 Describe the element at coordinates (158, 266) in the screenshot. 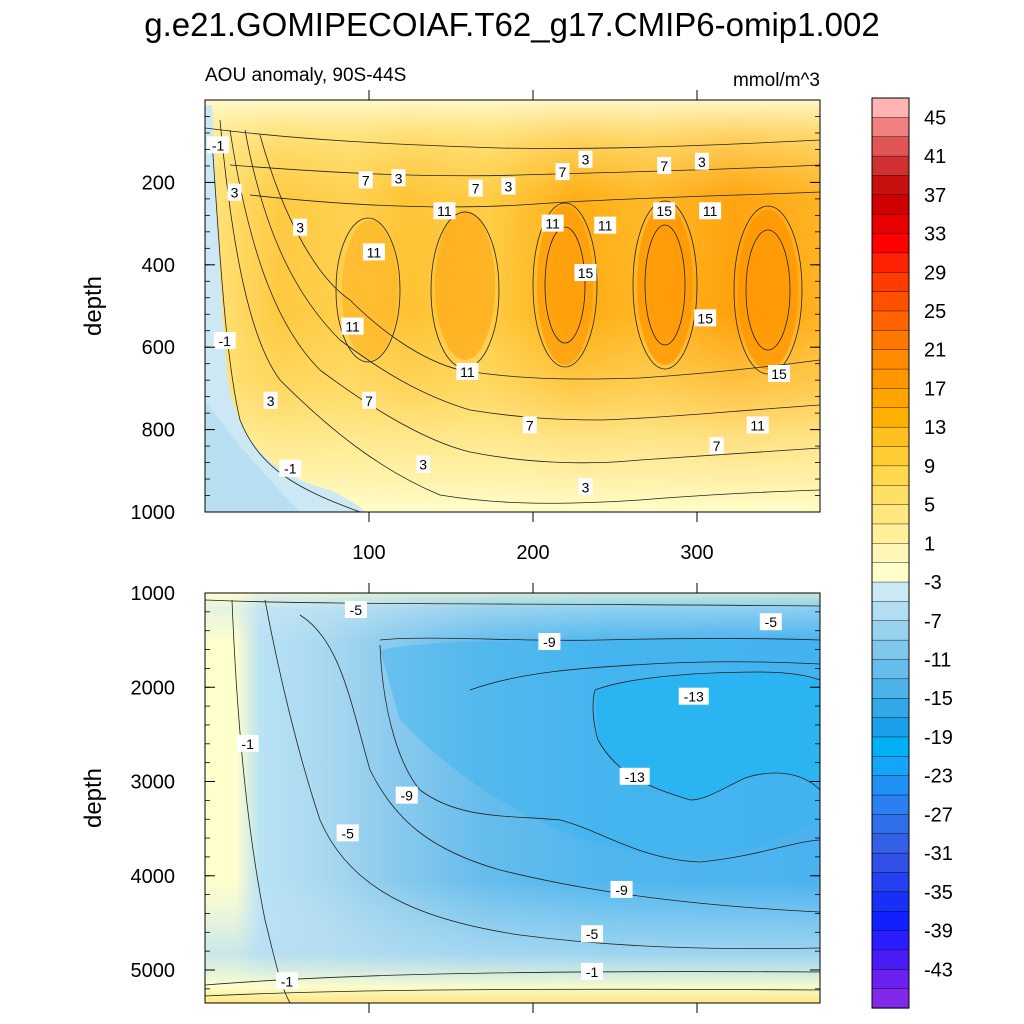

I see `upper-ytick-label: 400` at that location.